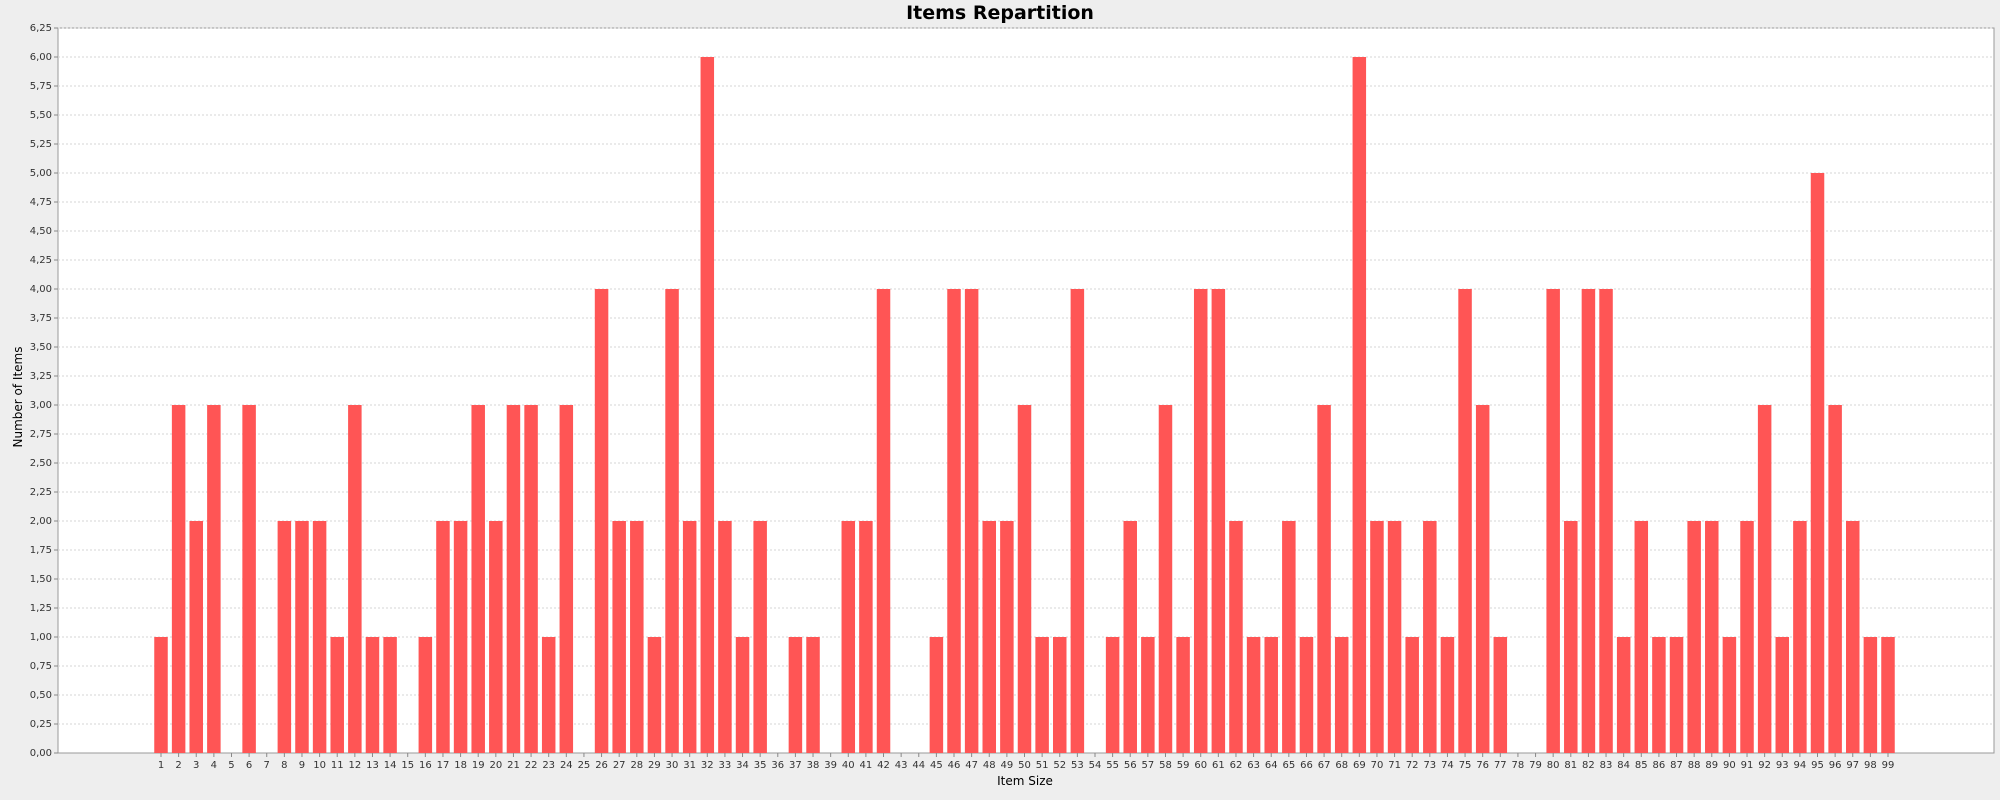 The width and height of the screenshot is (2000, 800). What do you see at coordinates (1447, 765) in the screenshot?
I see `x-tick-label: 74` at bounding box center [1447, 765].